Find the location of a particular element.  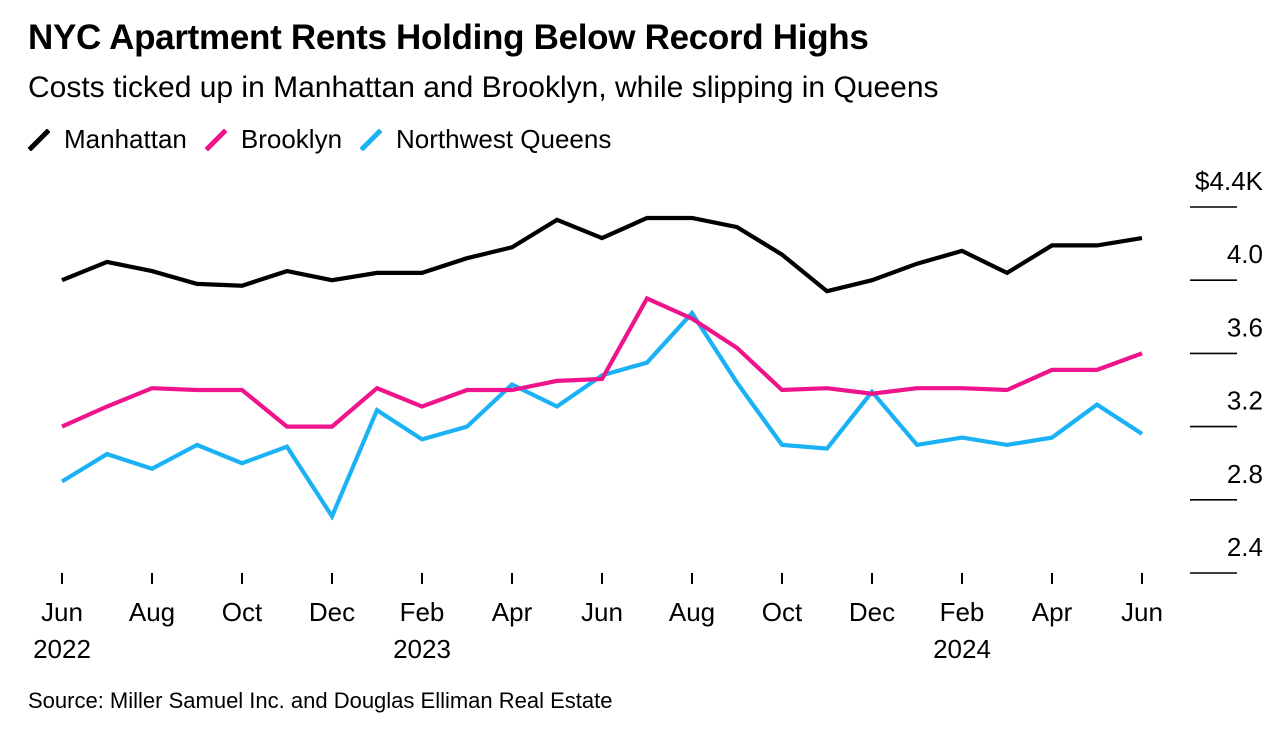

y-tick-label-0: $4.4K is located at coordinates (1229, 181).